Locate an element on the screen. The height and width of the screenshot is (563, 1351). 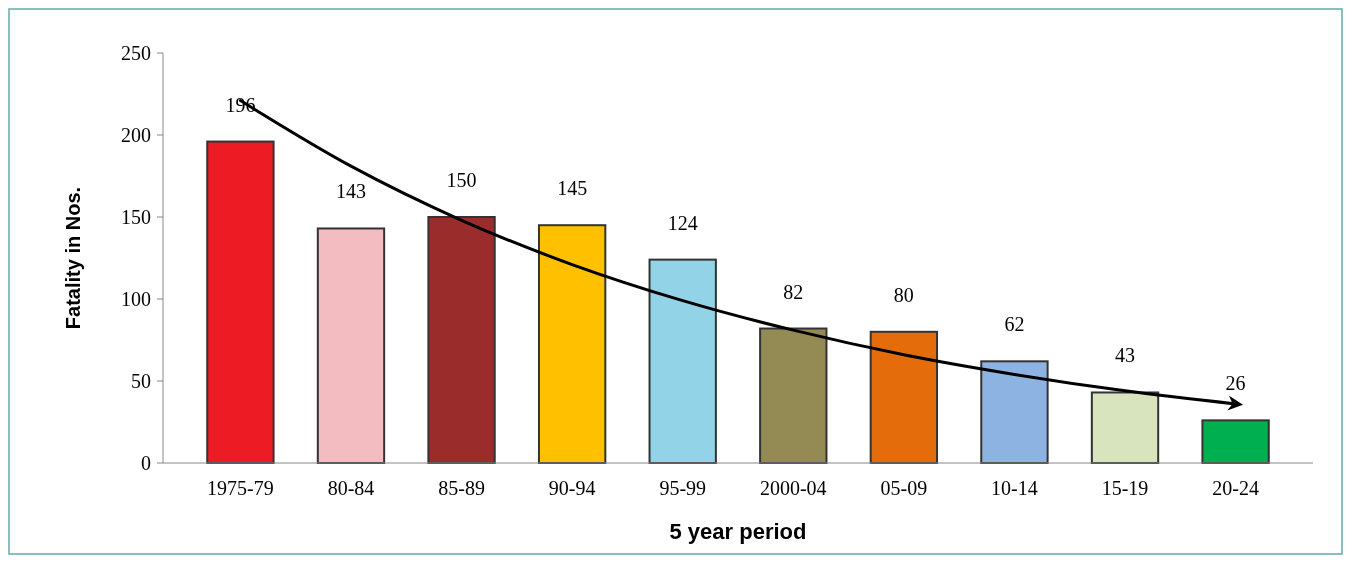
y-tick-label: 100 is located at coordinates (136, 299).